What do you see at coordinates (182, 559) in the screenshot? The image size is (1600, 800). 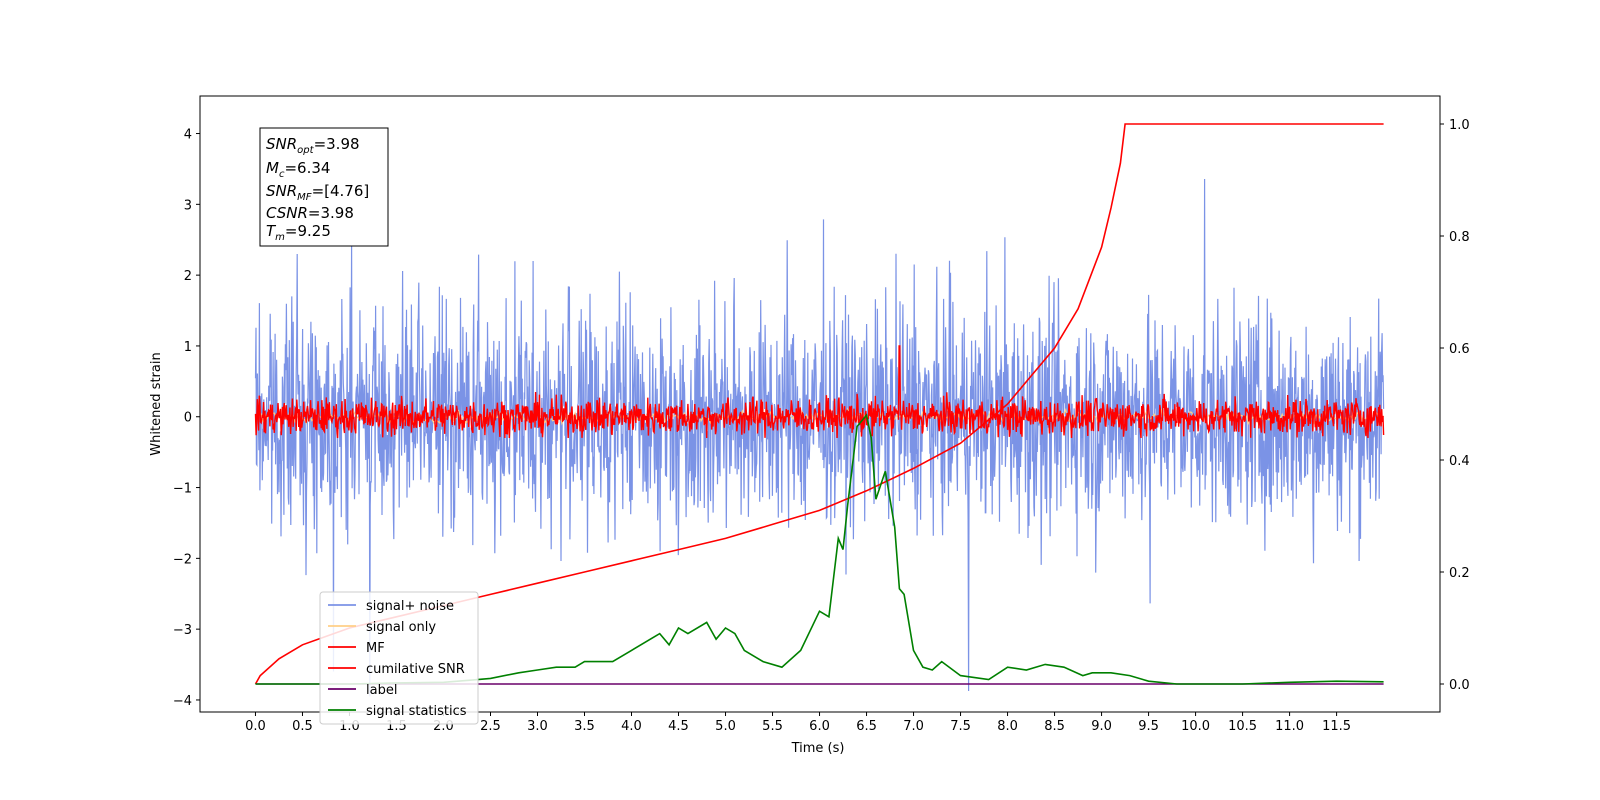 I see `y-tick-label: −2` at bounding box center [182, 559].